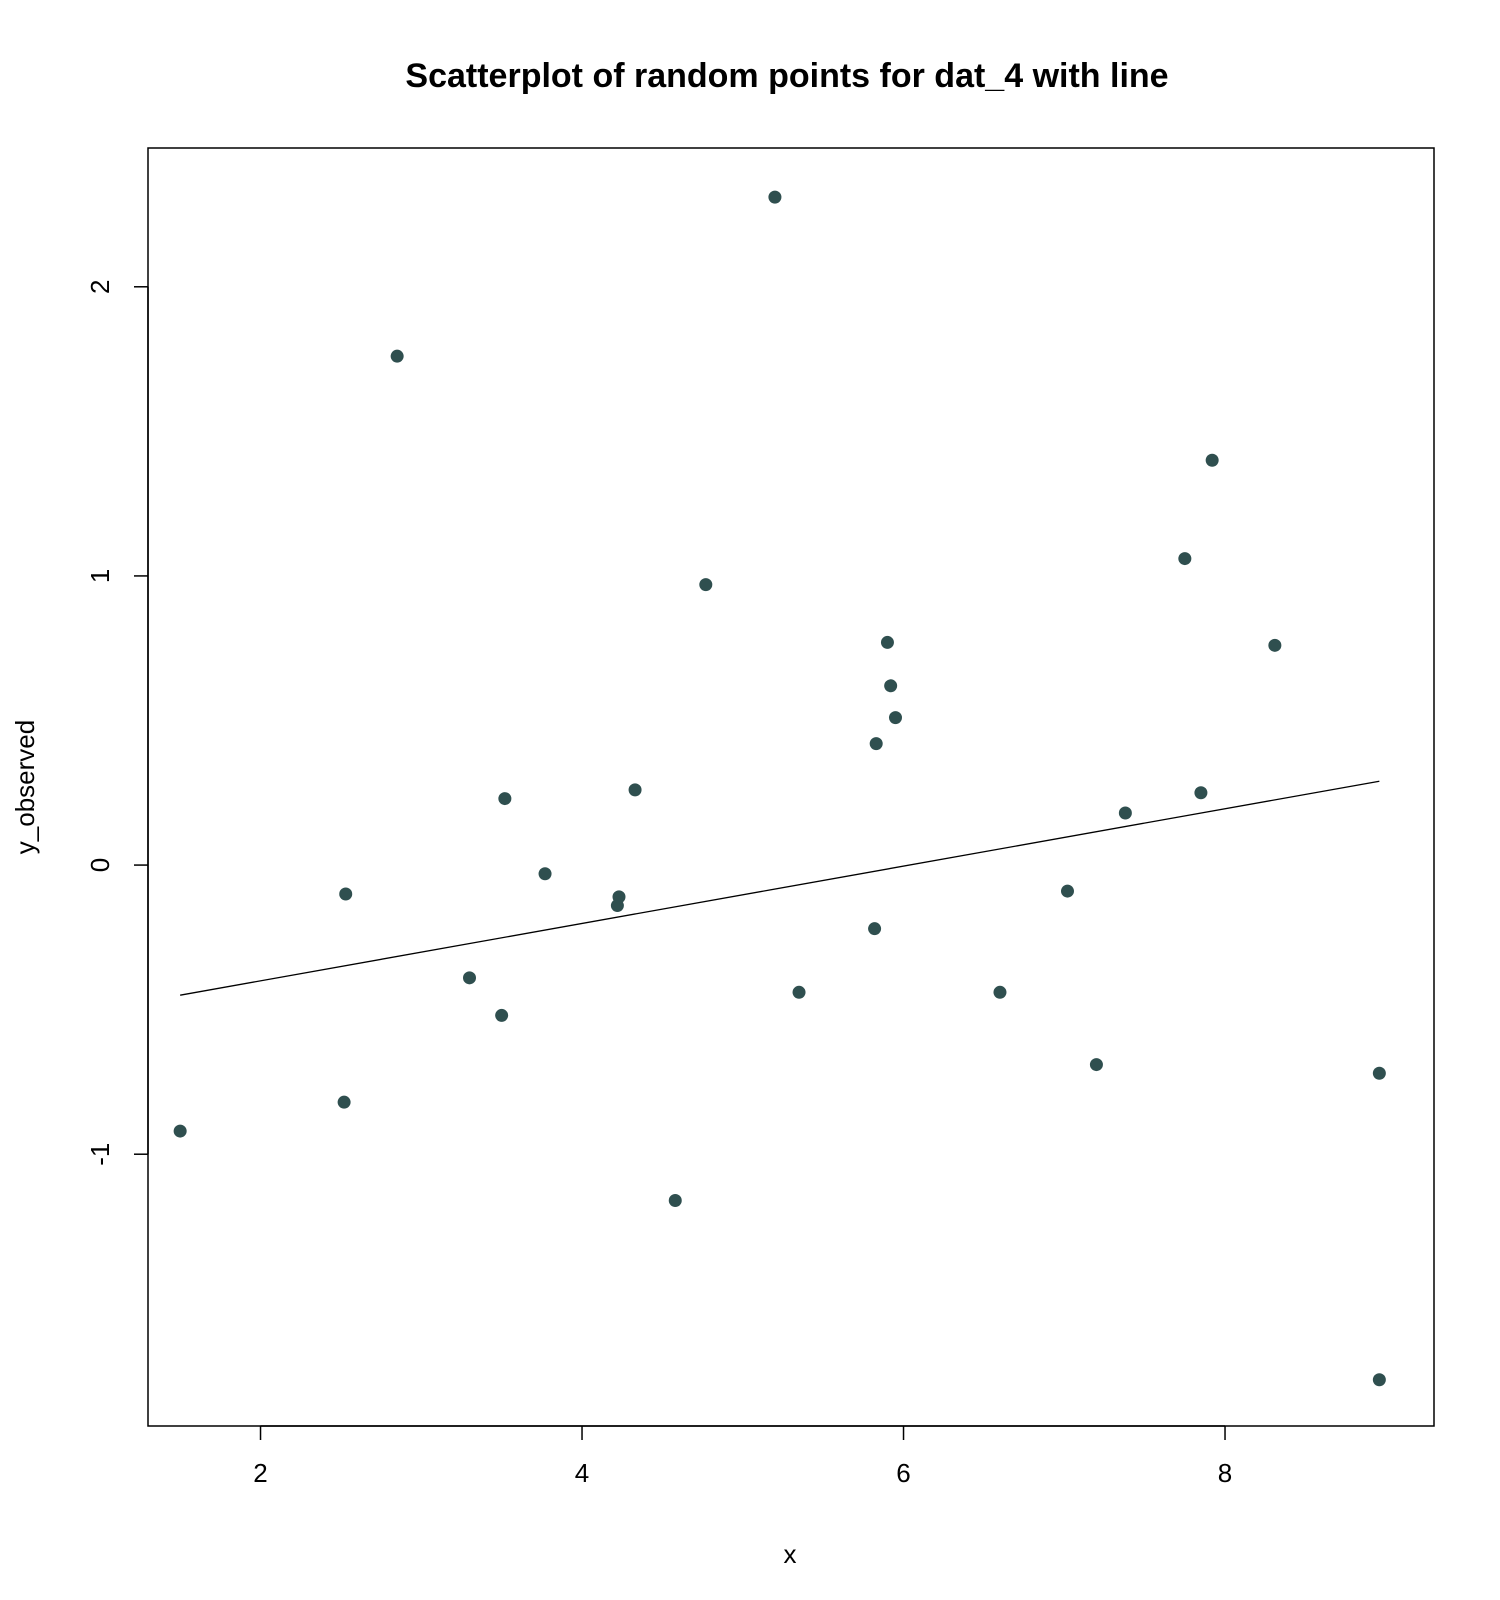  What do you see at coordinates (100, 576) in the screenshot?
I see `y-tick-label: 1` at bounding box center [100, 576].